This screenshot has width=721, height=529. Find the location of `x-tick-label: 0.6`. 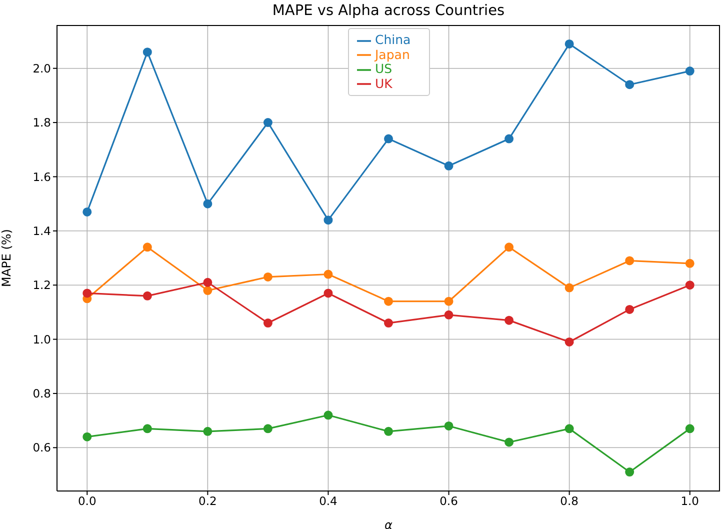

x-tick-label: 0.6 is located at coordinates (449, 501).